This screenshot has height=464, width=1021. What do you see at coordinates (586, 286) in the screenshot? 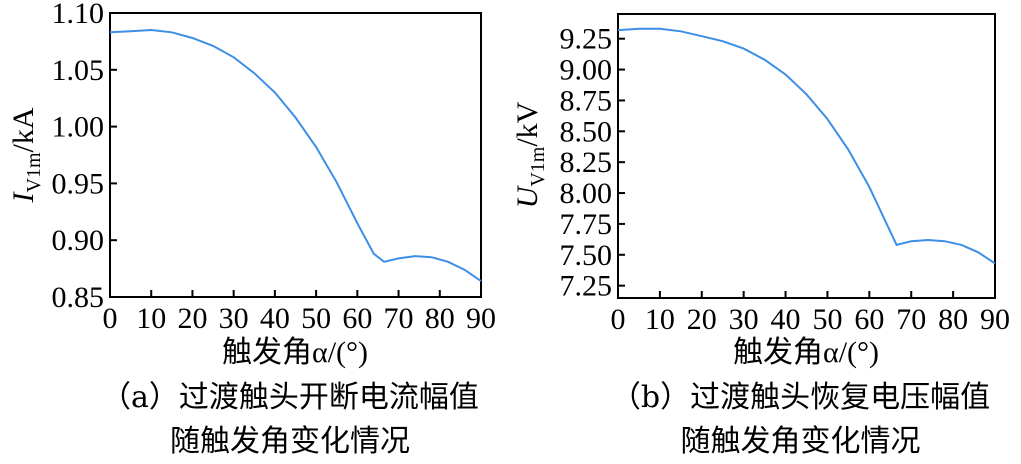
I see `y-tick-label: 7.25` at bounding box center [586, 286].